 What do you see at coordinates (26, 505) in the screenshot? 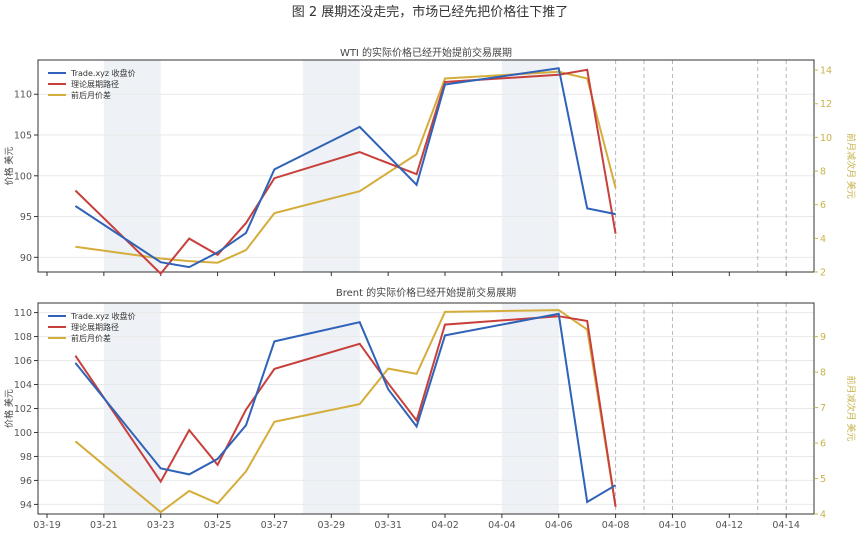
I see `y-tick-label: 94` at bounding box center [26, 505].